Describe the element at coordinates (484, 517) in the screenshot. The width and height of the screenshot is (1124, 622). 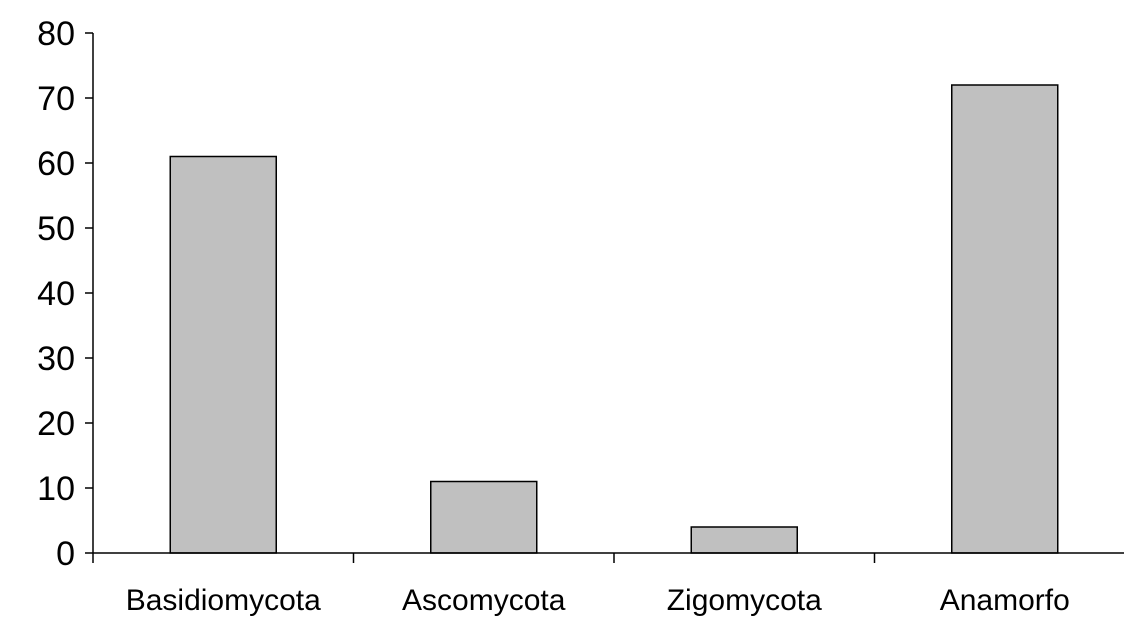
I see `bar-ascomycota` at that location.